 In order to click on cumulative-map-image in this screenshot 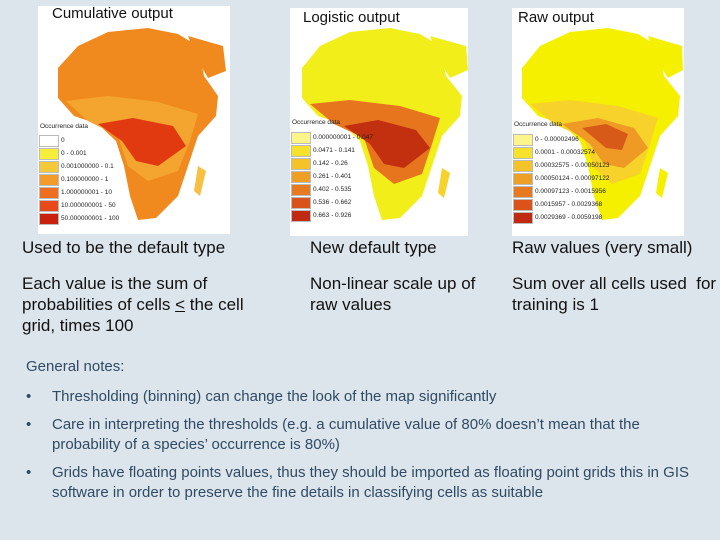, I will do `click(142, 124)`.